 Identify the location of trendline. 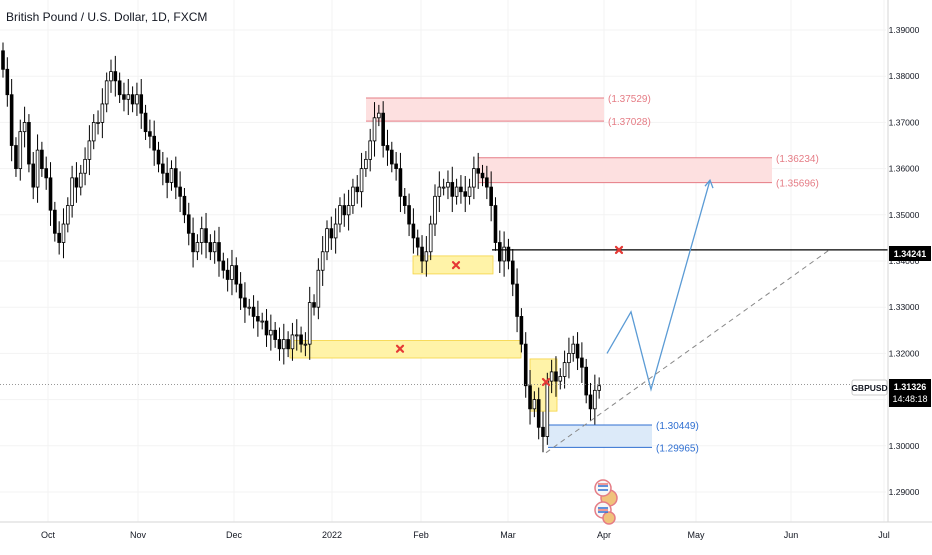
(688, 351).